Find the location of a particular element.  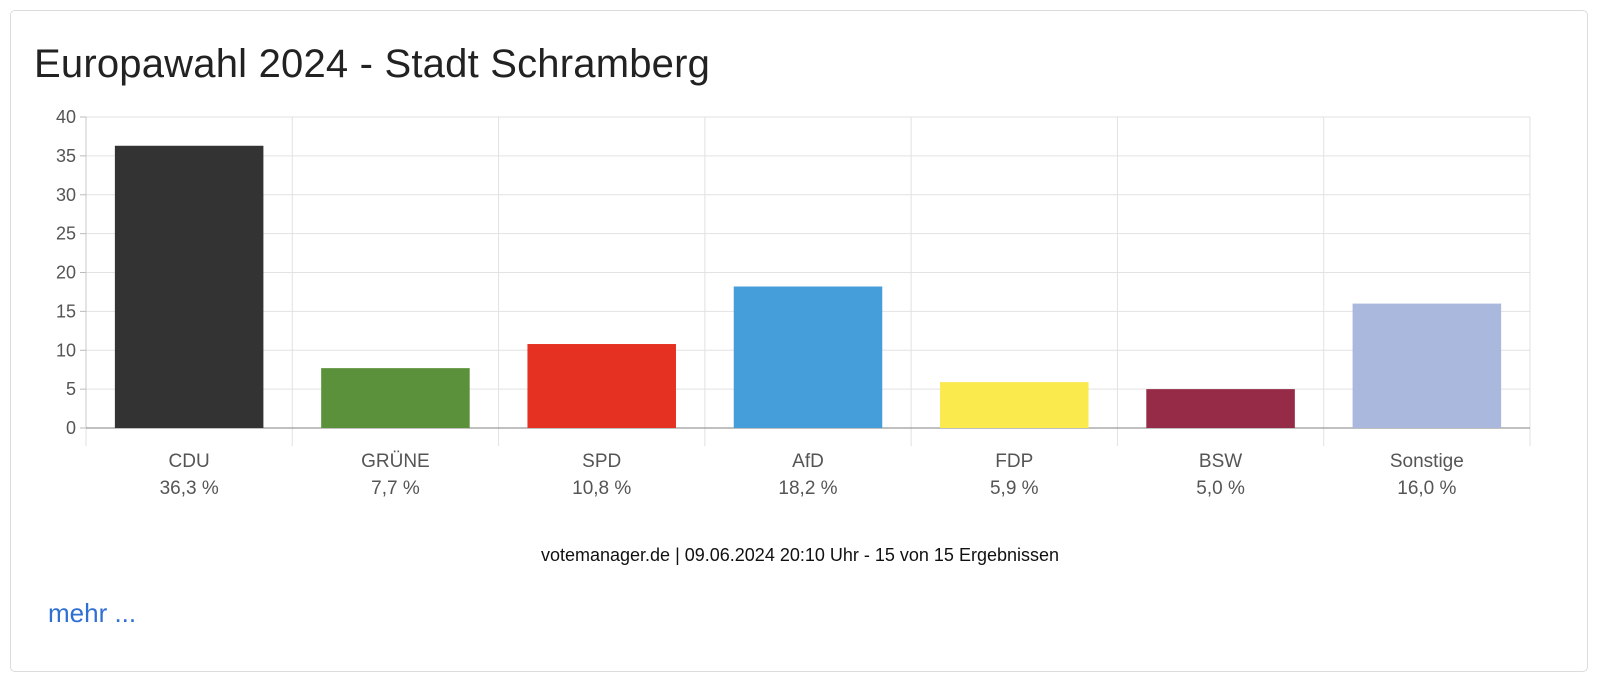

chart-title: Europawahl 2024 - Stadt Schramberg is located at coordinates (372, 64).